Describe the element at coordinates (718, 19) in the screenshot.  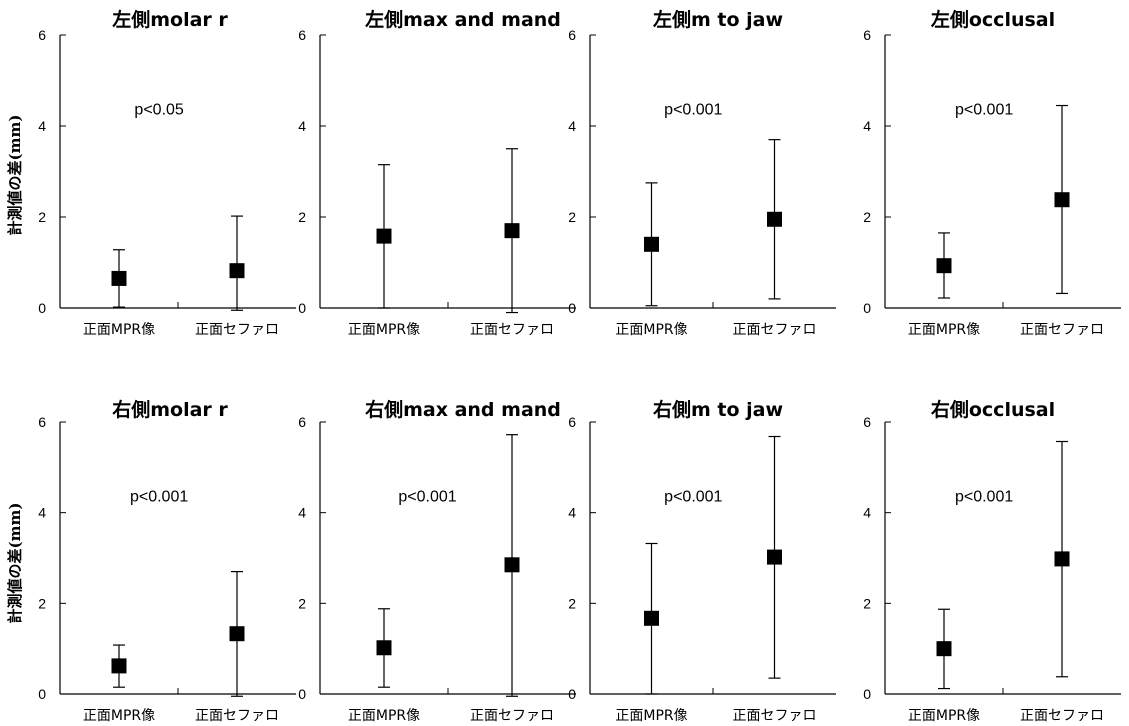
I see `panel-title: 左側m to jaw` at that location.